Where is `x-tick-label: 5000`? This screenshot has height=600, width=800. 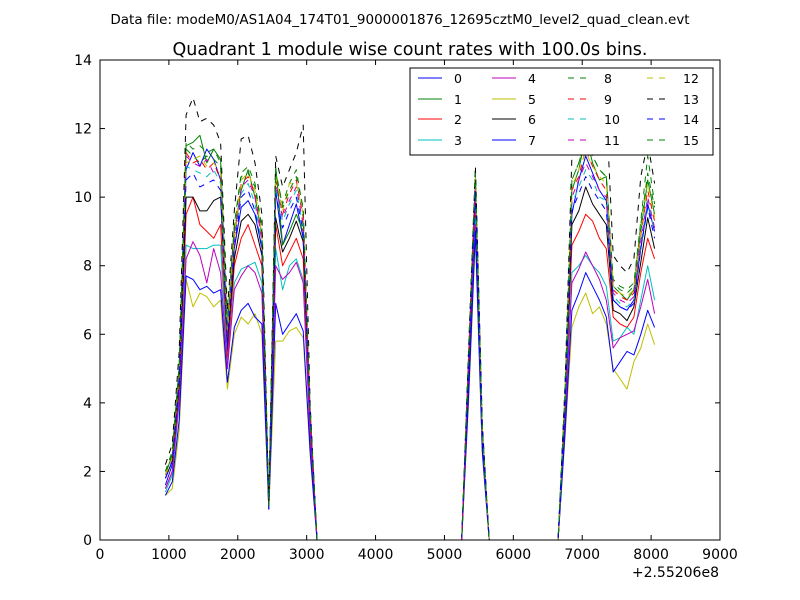 x-tick-label: 5000 is located at coordinates (445, 555).